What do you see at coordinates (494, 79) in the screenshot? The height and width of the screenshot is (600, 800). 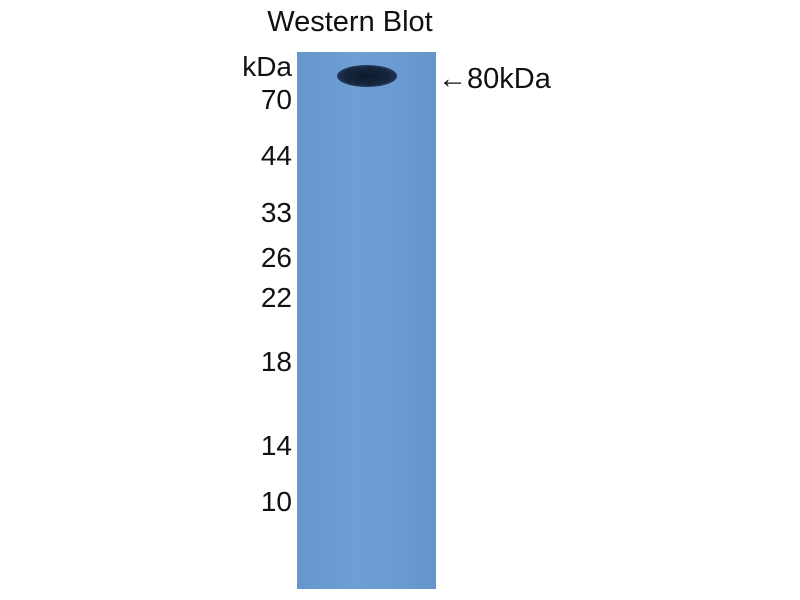 I see `band-size-annotation: ←80kDa` at bounding box center [494, 79].